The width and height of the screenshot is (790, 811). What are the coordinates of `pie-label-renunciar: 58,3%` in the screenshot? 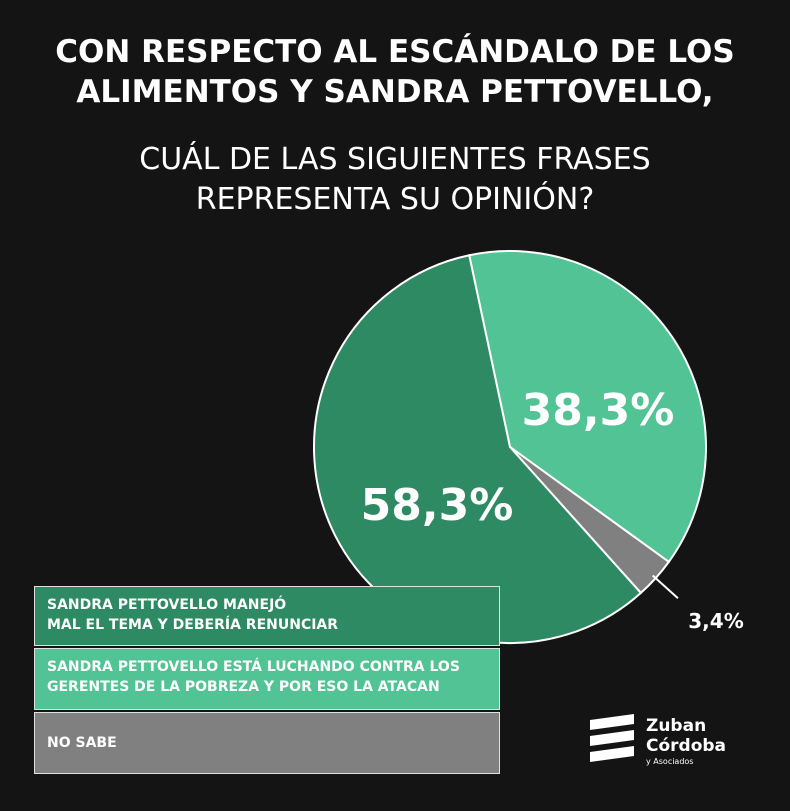 It's located at (437, 505).